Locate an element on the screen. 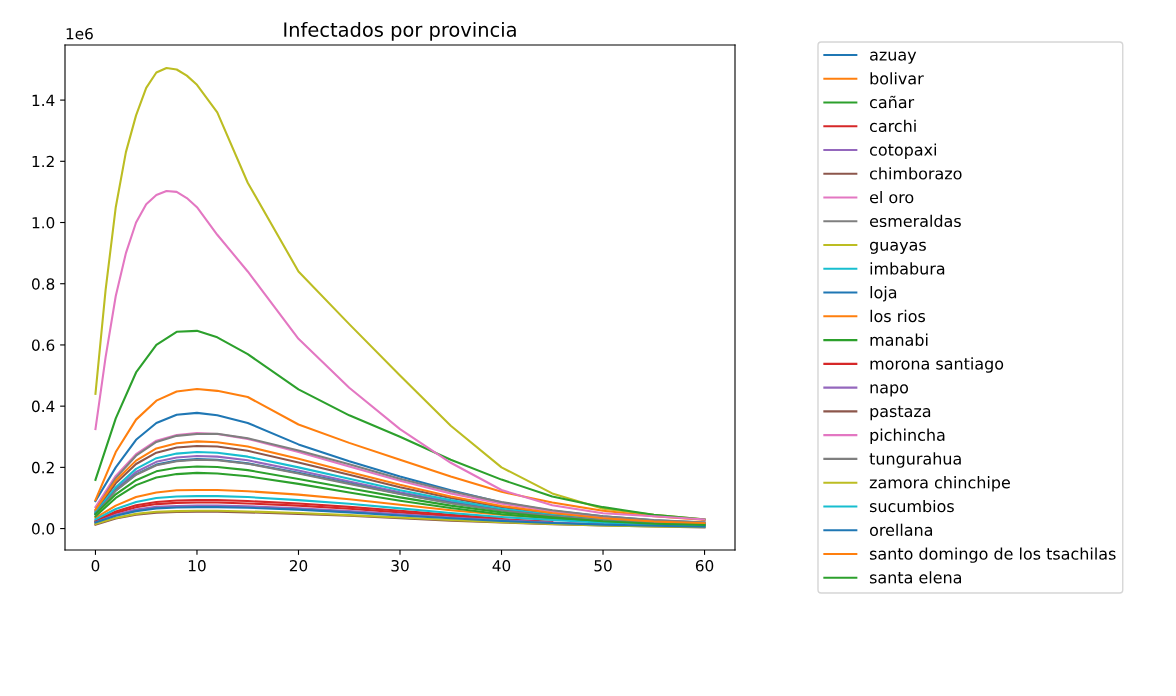  legend-label: chimborazo is located at coordinates (915, 173).